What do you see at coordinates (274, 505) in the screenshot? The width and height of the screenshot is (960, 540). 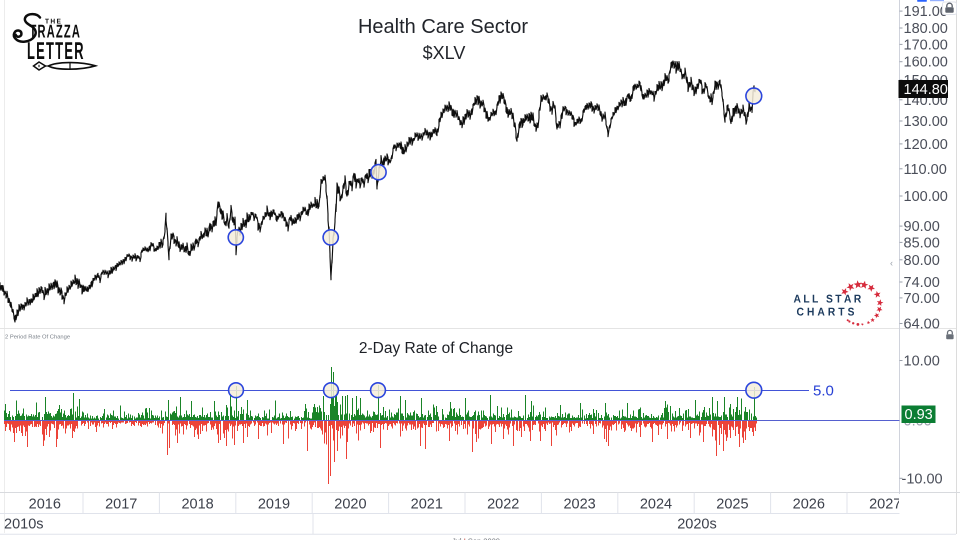 I see `svg-text: 2019` at bounding box center [274, 505].